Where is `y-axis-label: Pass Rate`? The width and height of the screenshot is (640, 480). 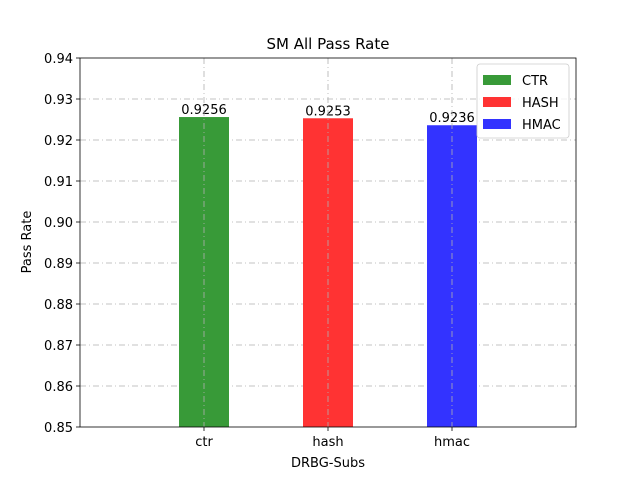 y-axis-label: Pass Rate is located at coordinates (27, 242).